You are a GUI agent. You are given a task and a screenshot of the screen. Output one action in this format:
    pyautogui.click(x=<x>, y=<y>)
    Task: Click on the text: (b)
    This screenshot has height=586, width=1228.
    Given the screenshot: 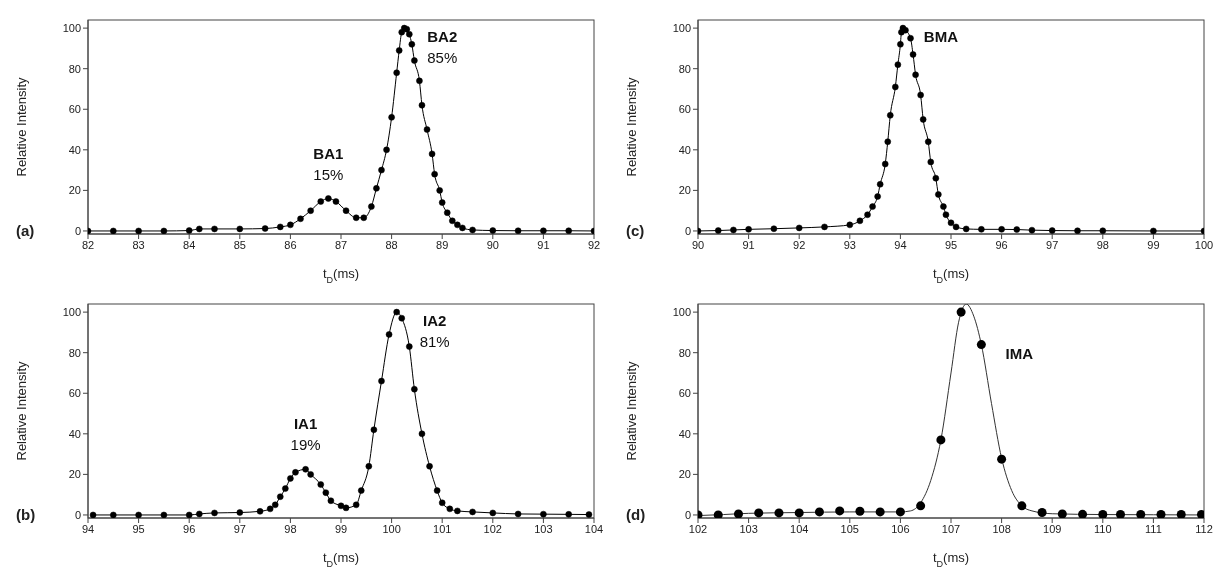 What is the action you would take?
    pyautogui.click(x=26, y=514)
    